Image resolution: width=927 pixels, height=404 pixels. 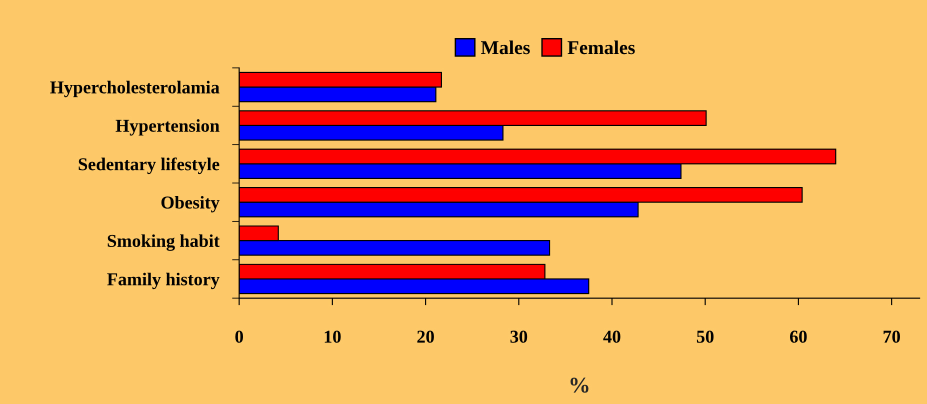 What do you see at coordinates (425, 336) in the screenshot?
I see `x-tick-label: 20` at bounding box center [425, 336].